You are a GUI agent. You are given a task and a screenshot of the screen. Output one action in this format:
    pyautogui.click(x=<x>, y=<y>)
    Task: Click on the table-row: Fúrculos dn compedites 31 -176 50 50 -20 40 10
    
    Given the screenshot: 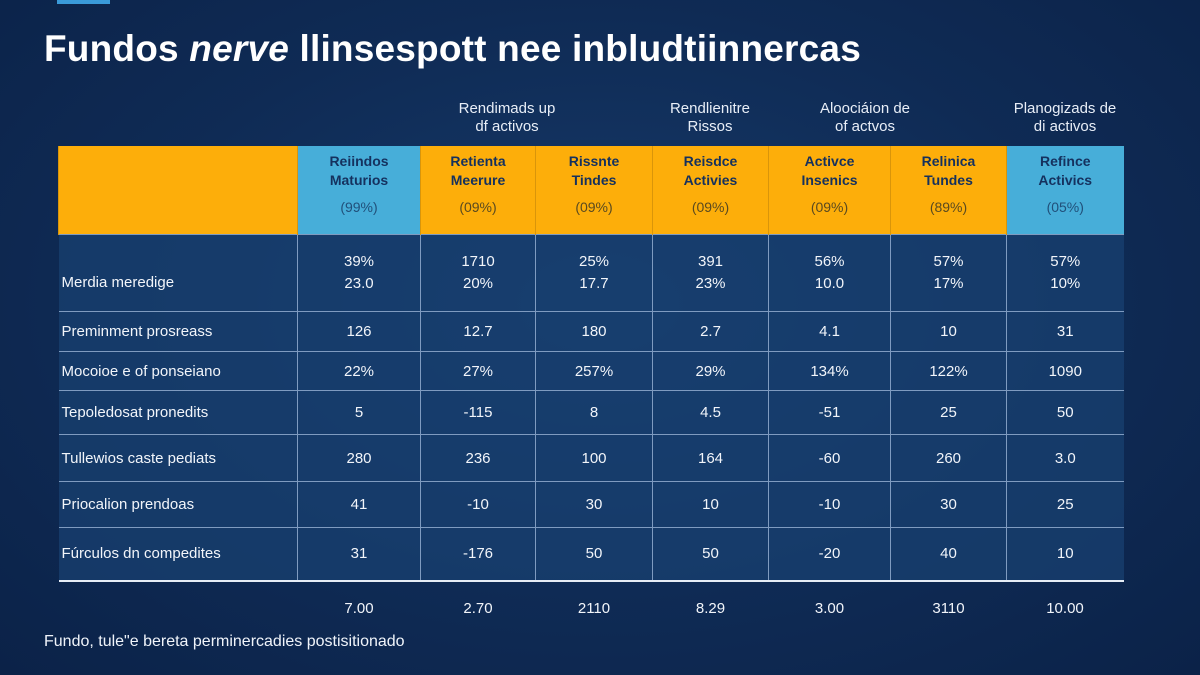 What is the action you would take?
    pyautogui.click(x=591, y=554)
    